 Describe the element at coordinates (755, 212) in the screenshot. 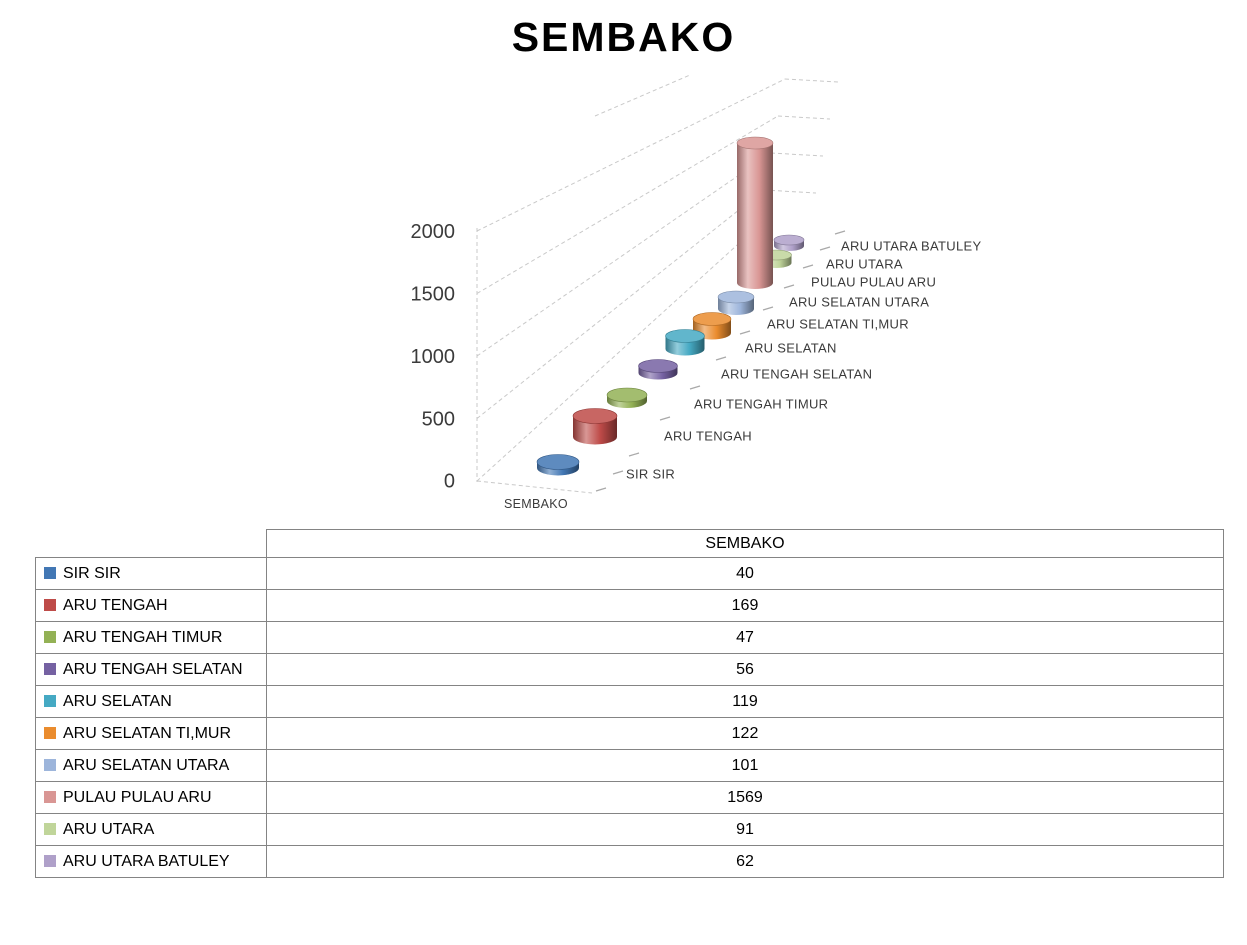

I see `cylinder-pulau-pulau-aru` at that location.